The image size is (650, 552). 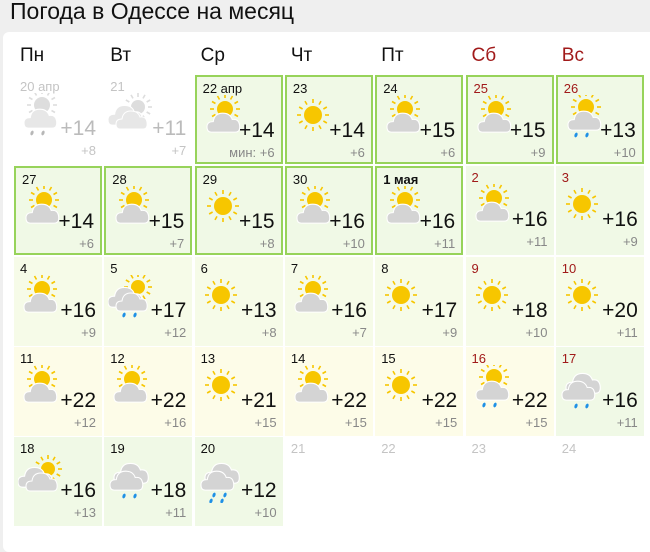 What do you see at coordinates (359, 332) in the screenshot?
I see `min-temp-value: +7` at bounding box center [359, 332].